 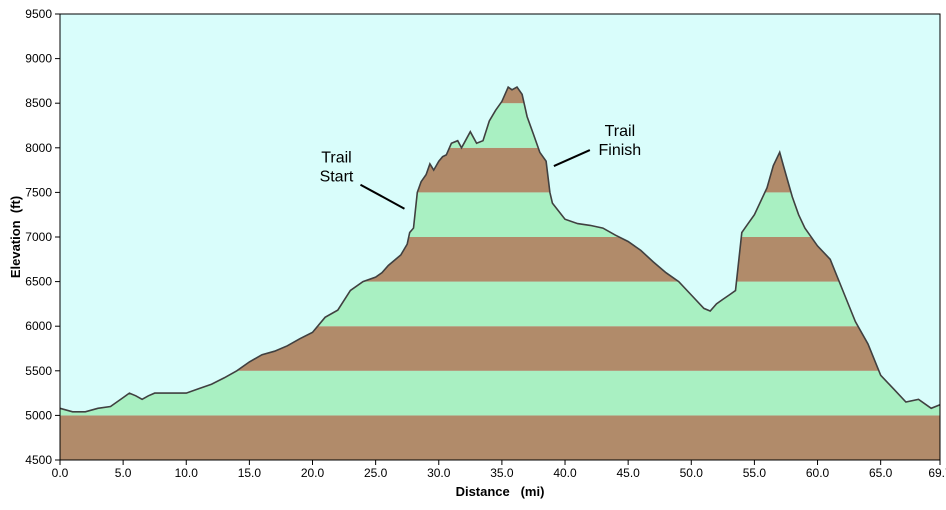 What do you see at coordinates (38, 192) in the screenshot?
I see `y-tick-label: 7500` at bounding box center [38, 192].